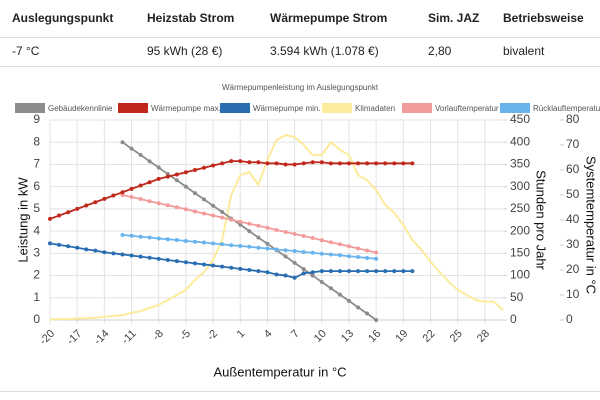 This screenshot has height=400, width=600. What do you see at coordinates (36, 208) in the screenshot?
I see `y-tick-label: 5` at bounding box center [36, 208].